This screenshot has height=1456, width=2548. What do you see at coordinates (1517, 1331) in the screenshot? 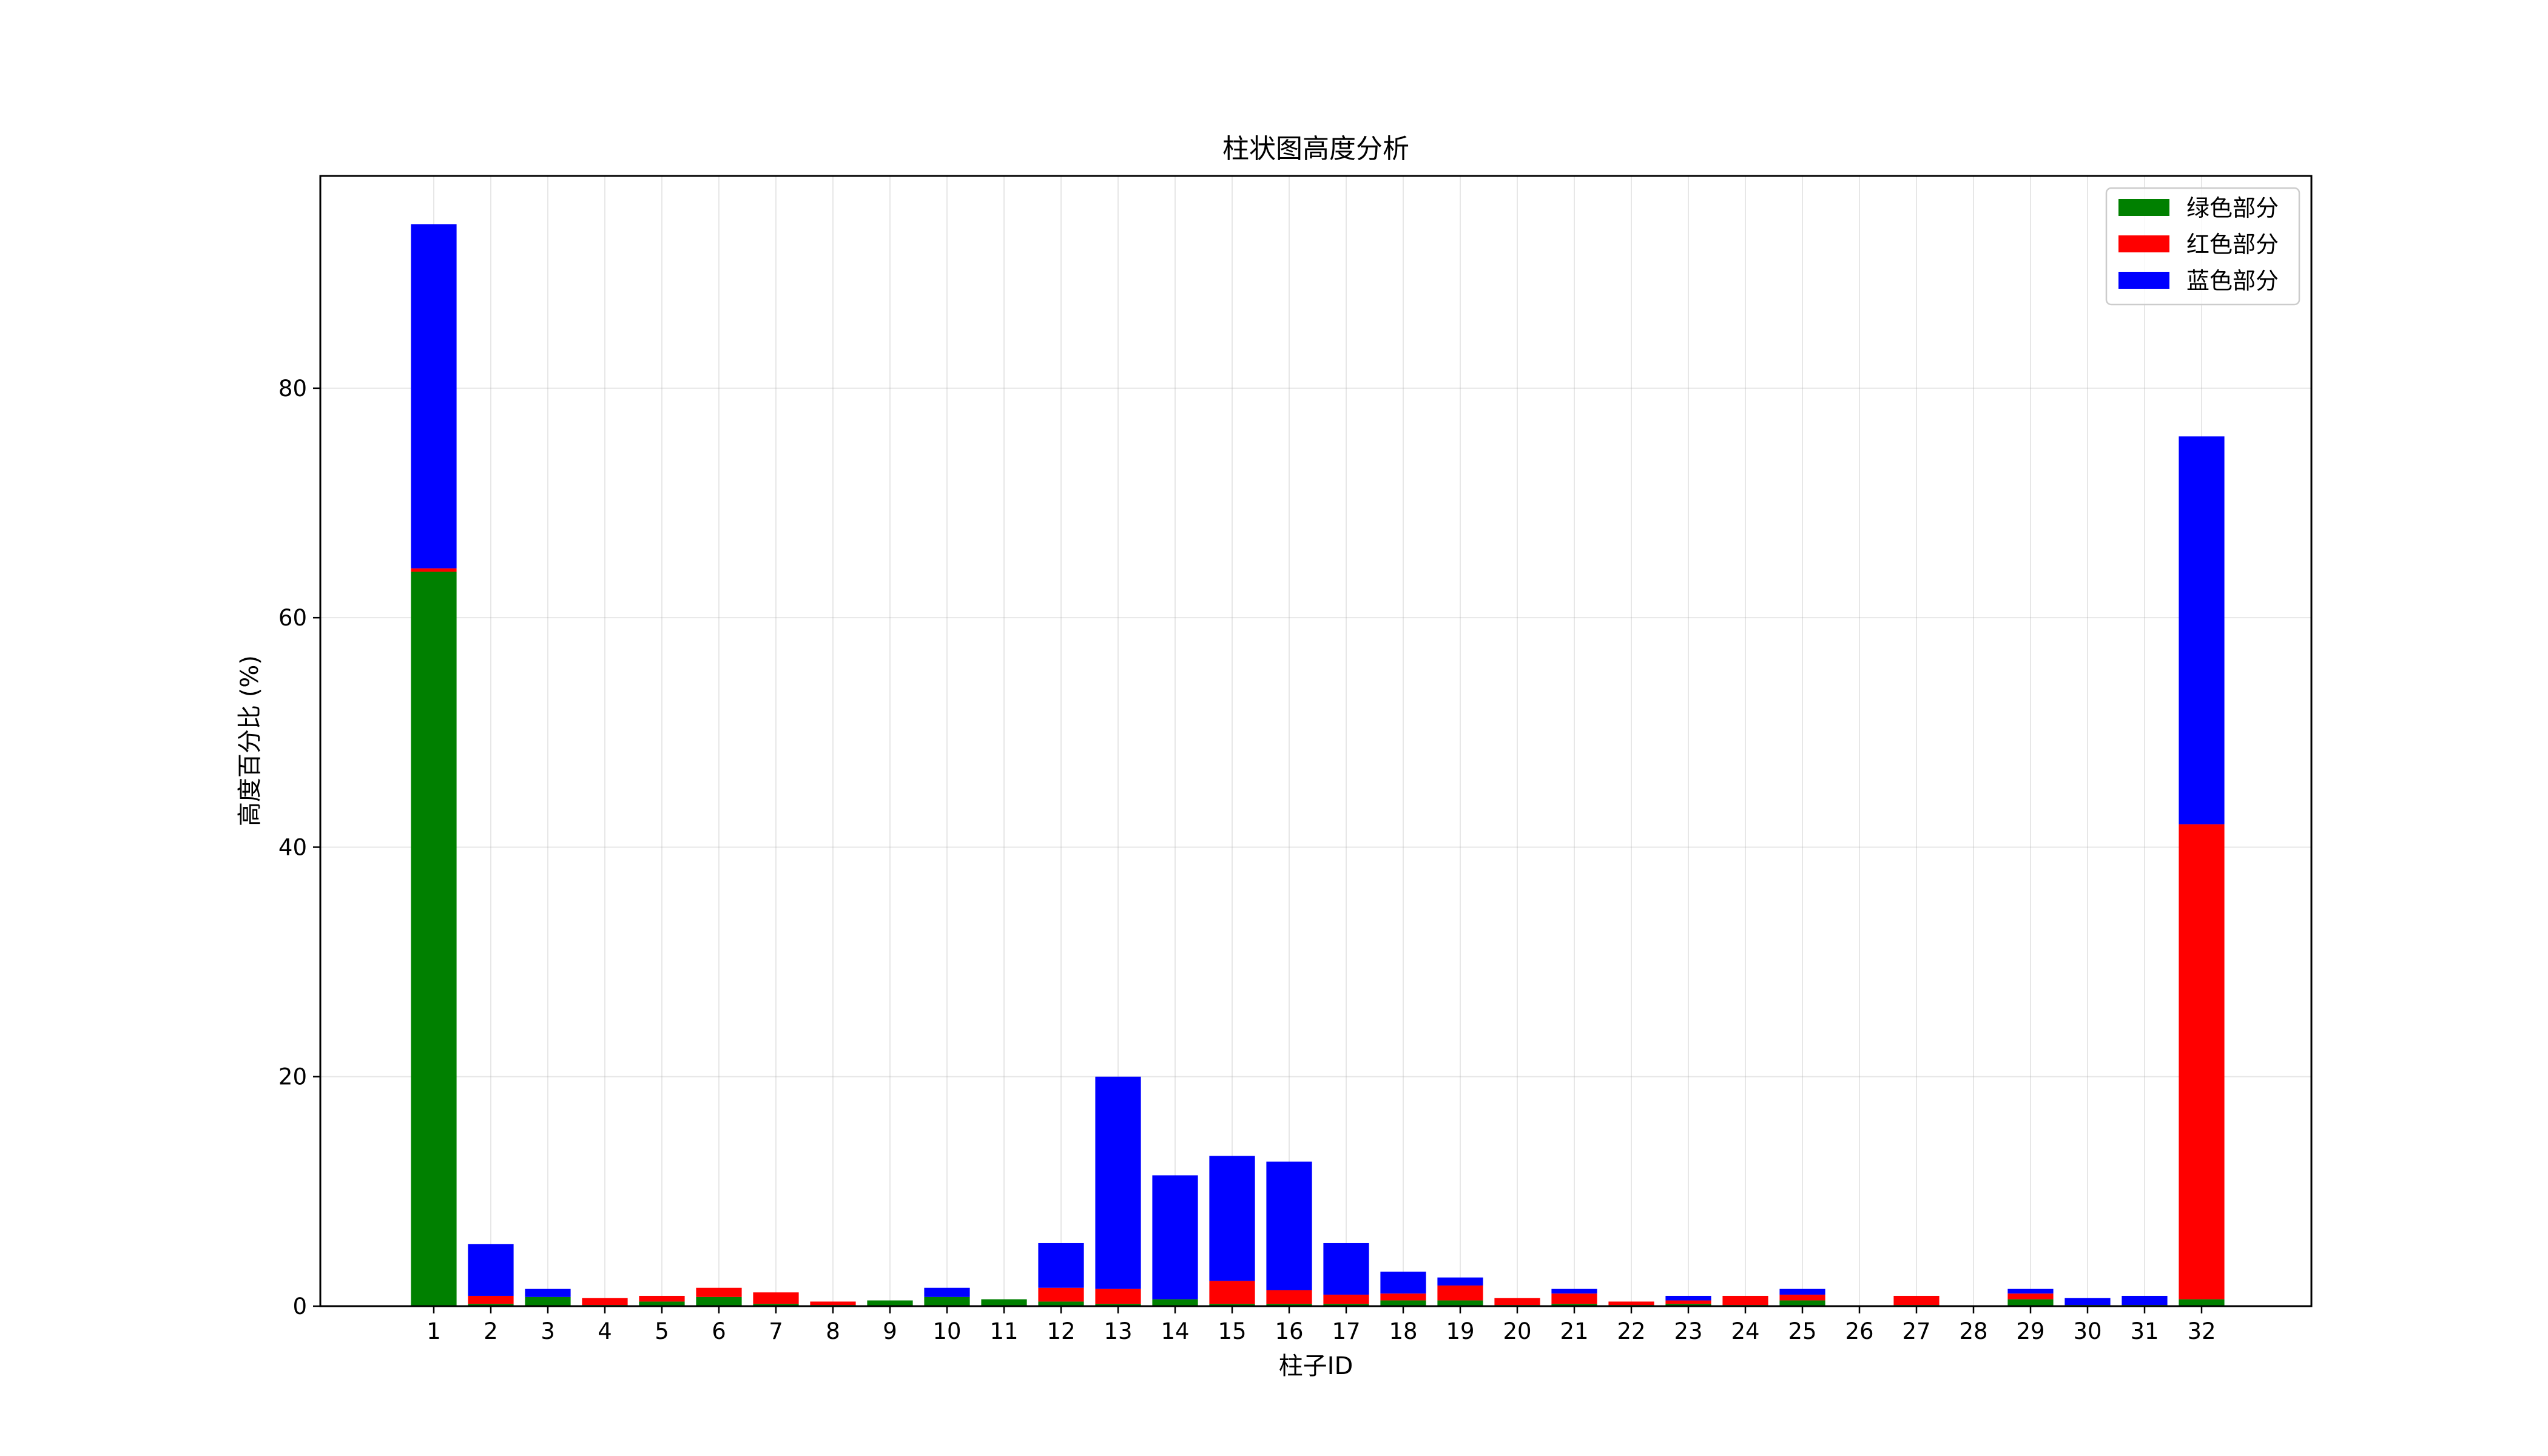
I see `x-tick-label: 20` at bounding box center [1517, 1331].